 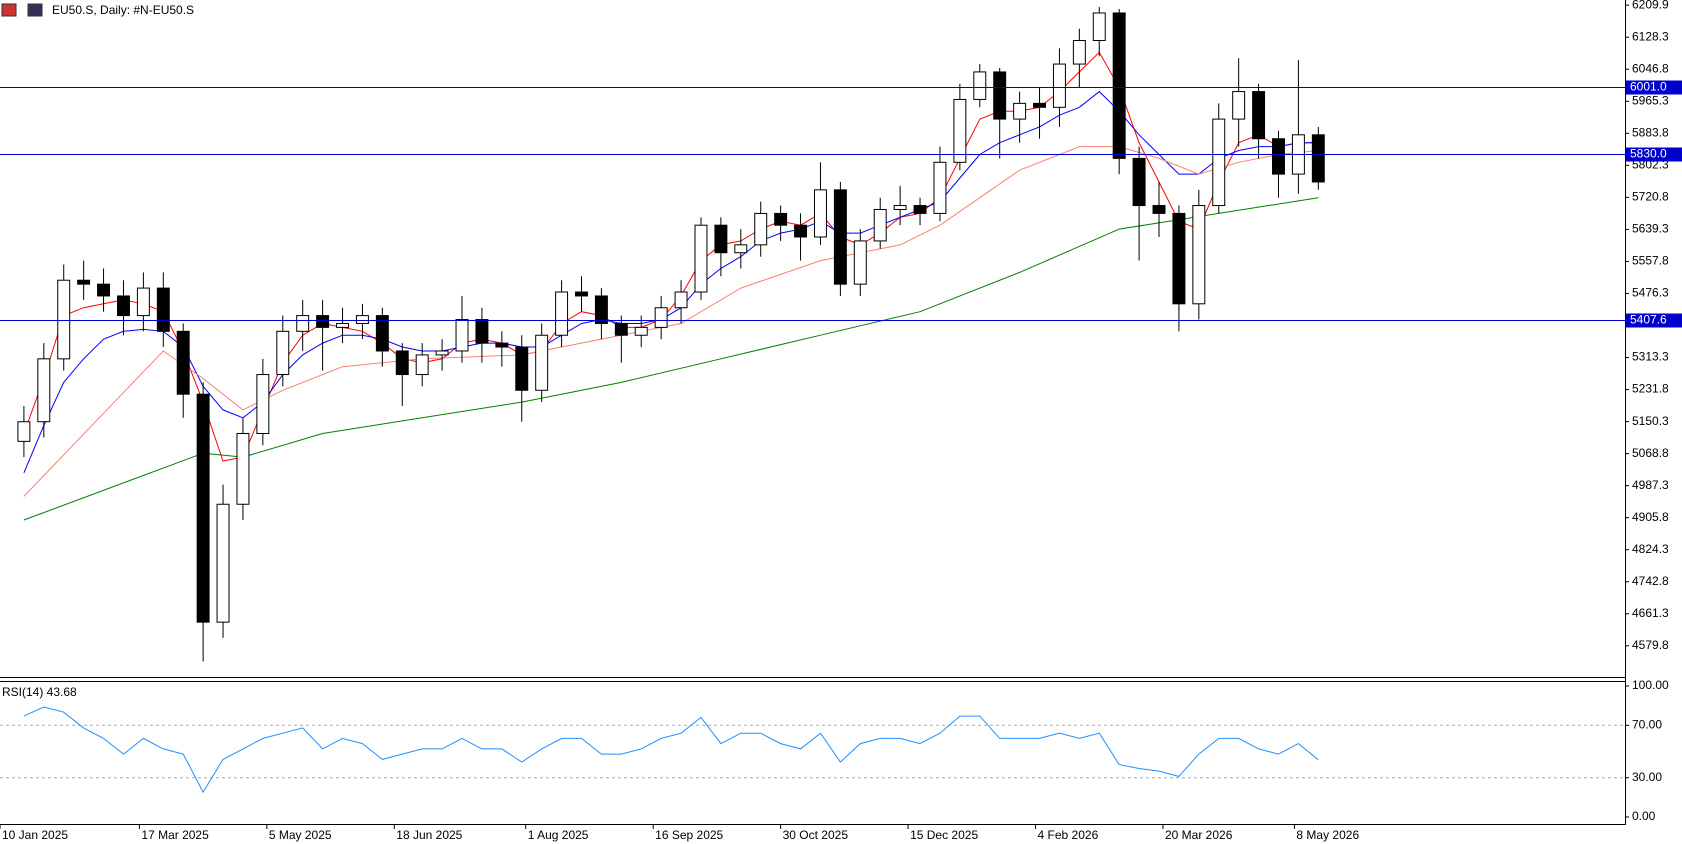 I want to click on y-tick-label: 30.00, so click(x=1647, y=777).